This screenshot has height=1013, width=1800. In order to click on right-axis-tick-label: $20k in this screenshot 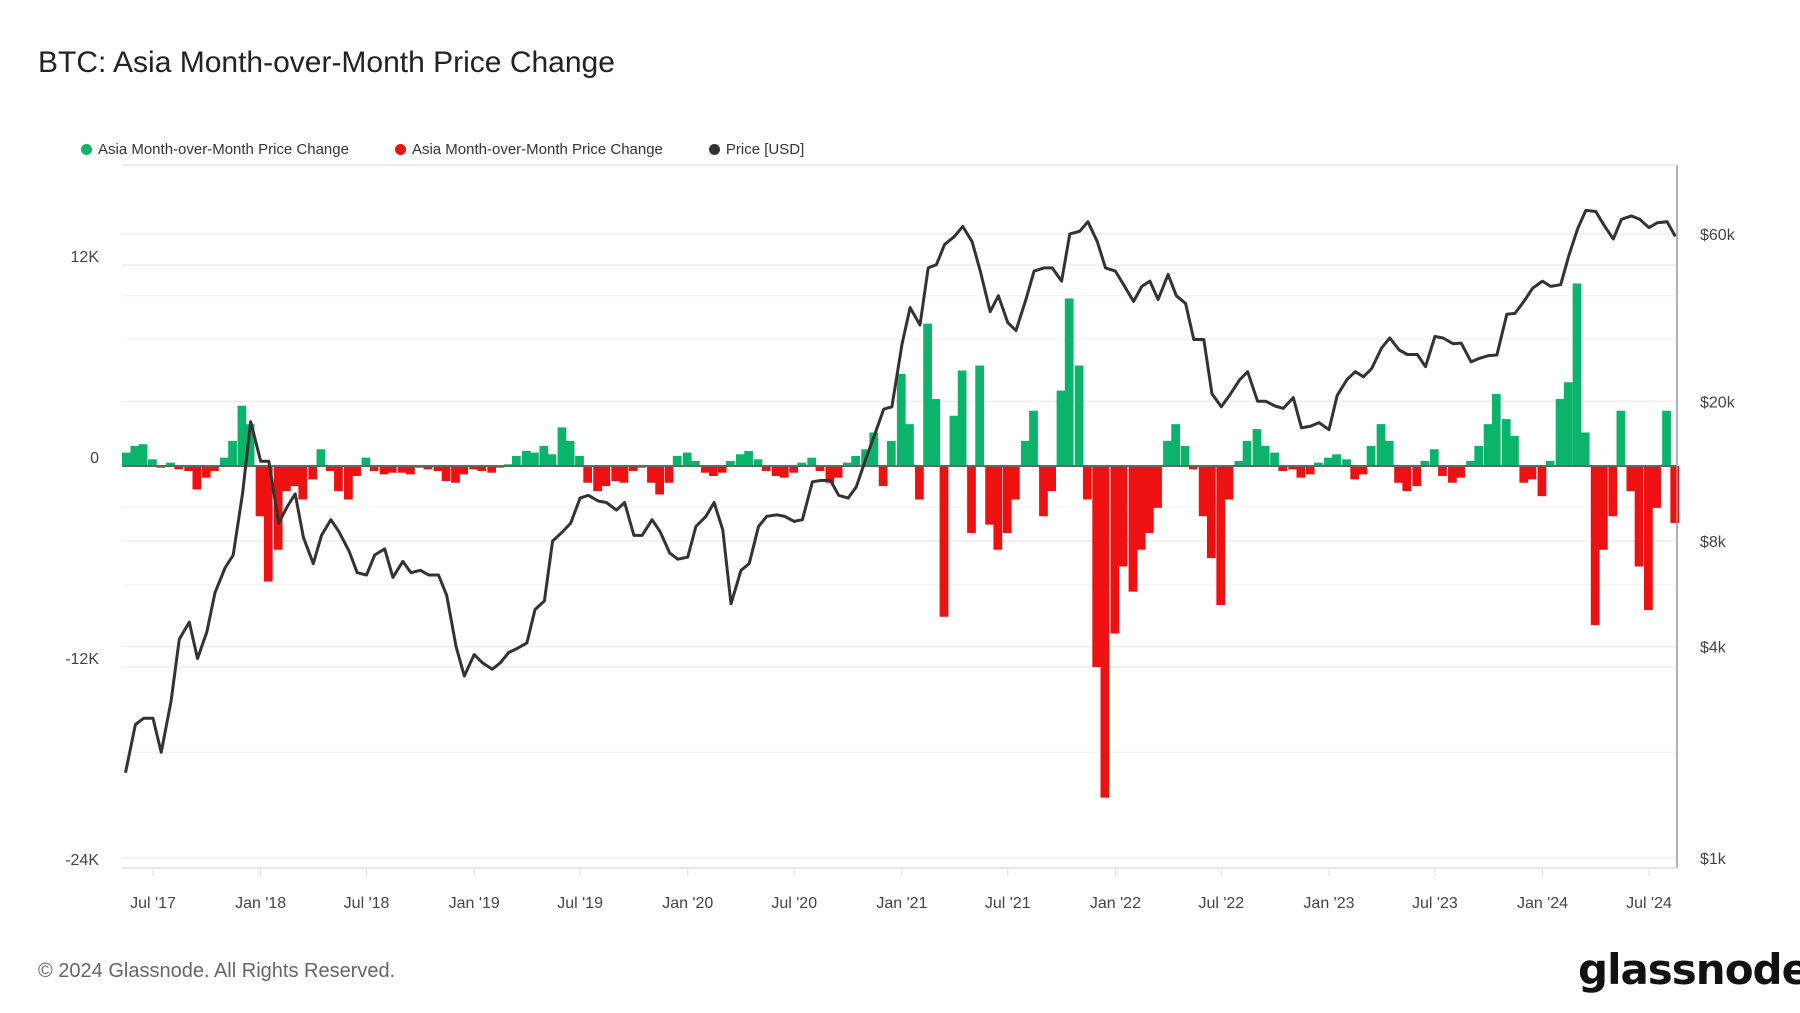, I will do `click(1718, 402)`.